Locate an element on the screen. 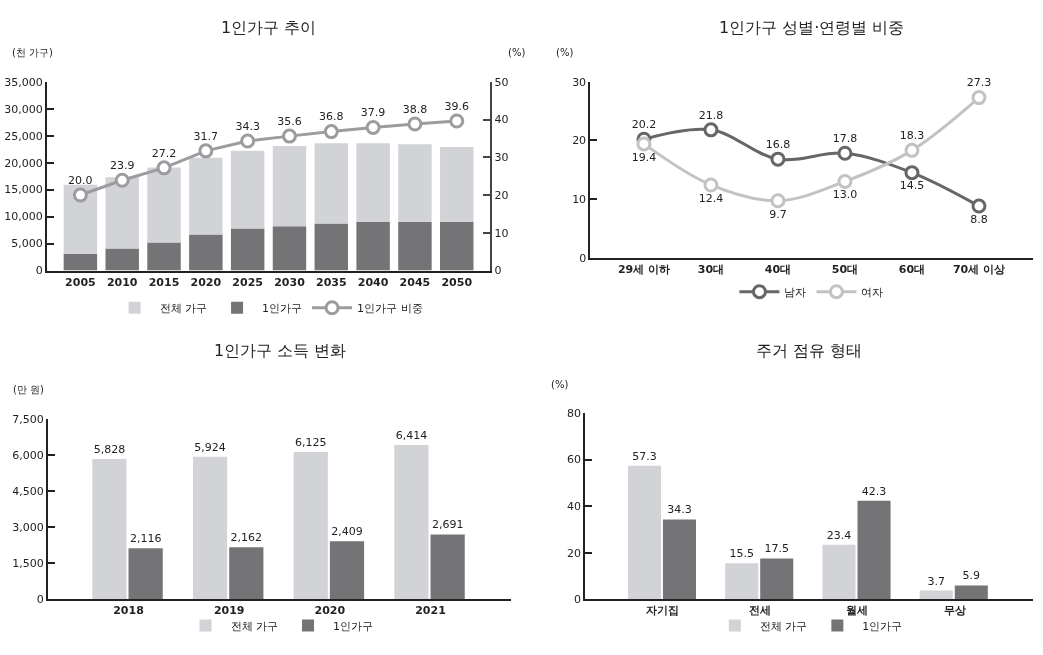  y-axis-title: (만 원) is located at coordinates (29, 389).